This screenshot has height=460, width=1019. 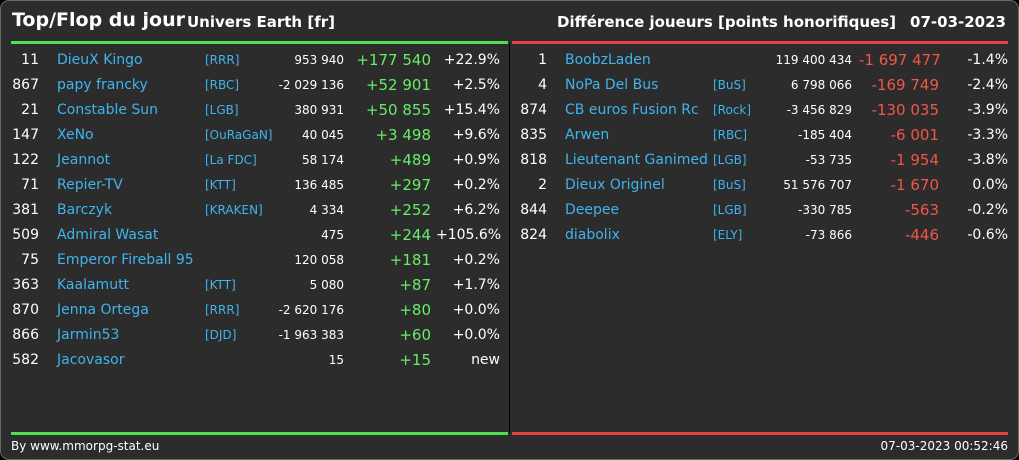 What do you see at coordinates (415, 310) in the screenshot?
I see `points-difference: +80` at bounding box center [415, 310].